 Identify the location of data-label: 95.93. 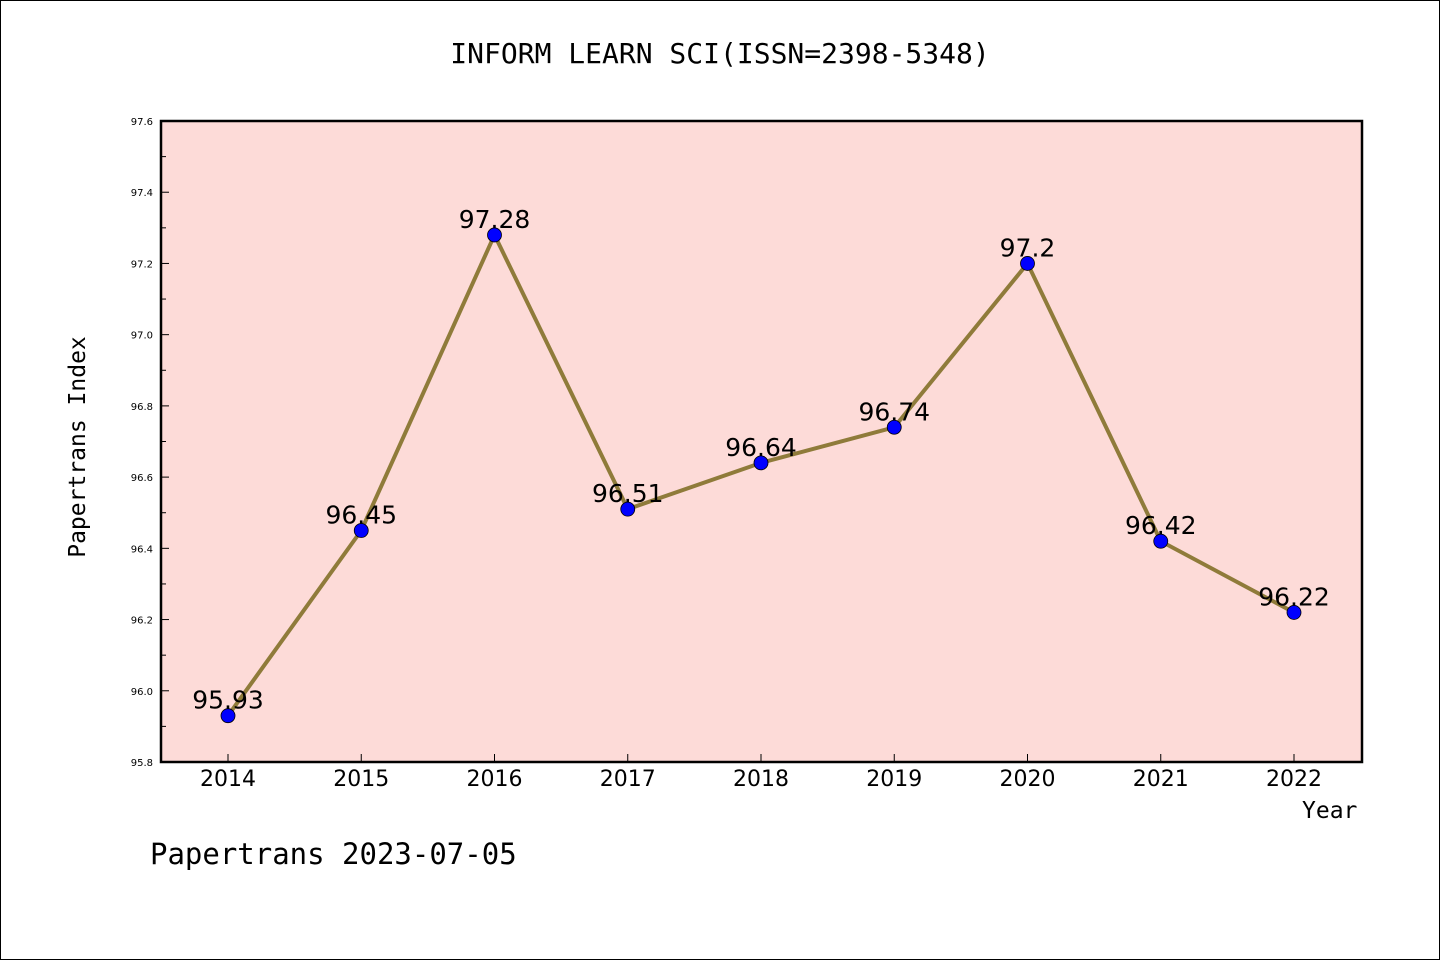
(228, 700).